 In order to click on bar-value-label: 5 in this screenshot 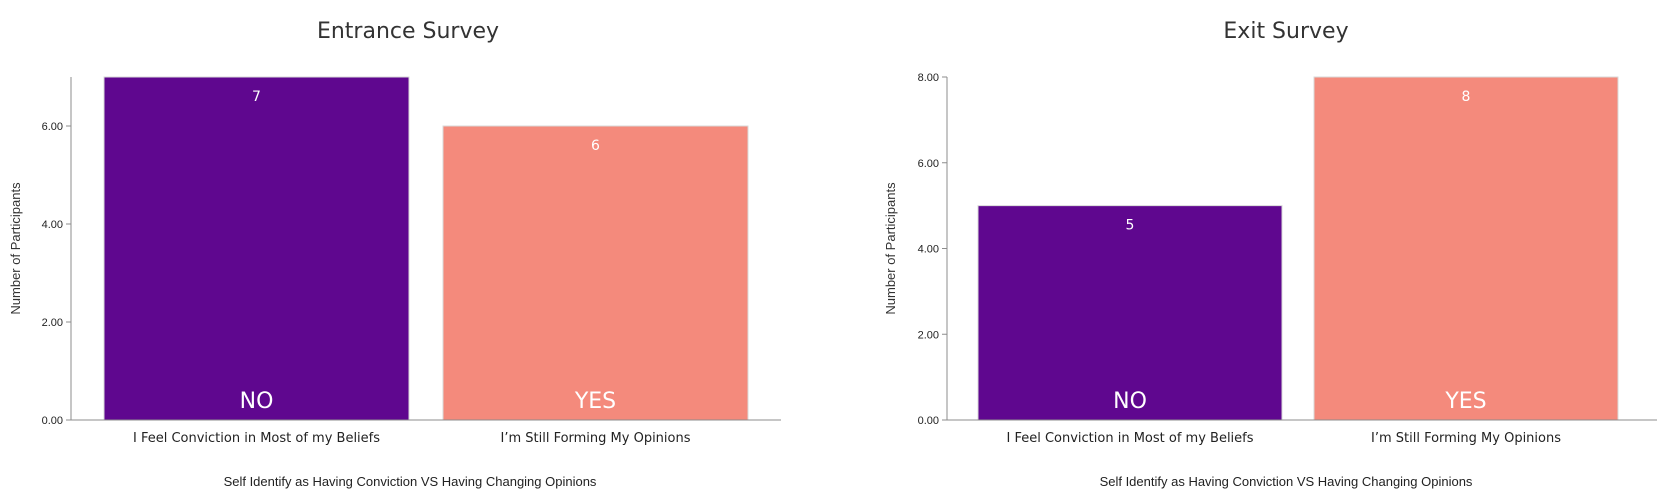, I will do `click(1130, 226)`.